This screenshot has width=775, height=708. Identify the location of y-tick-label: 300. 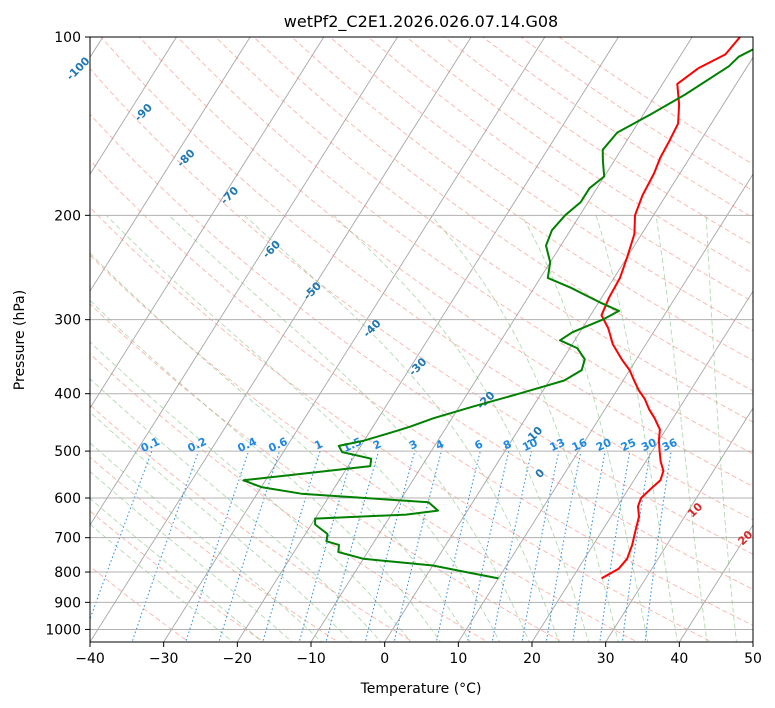
(67, 321).